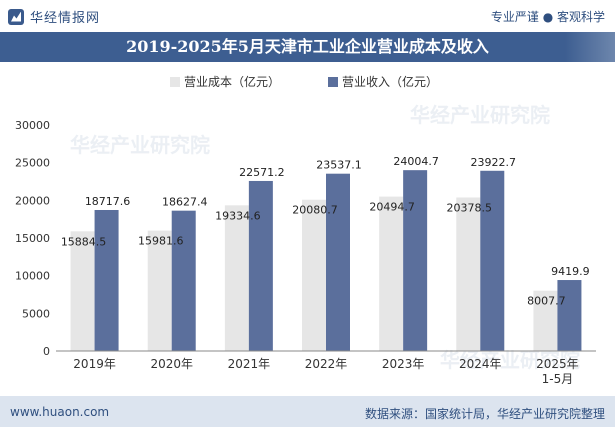 The height and width of the screenshot is (427, 615). Describe the element at coordinates (590, 47) in the screenshot. I see `title-decoration` at that location.